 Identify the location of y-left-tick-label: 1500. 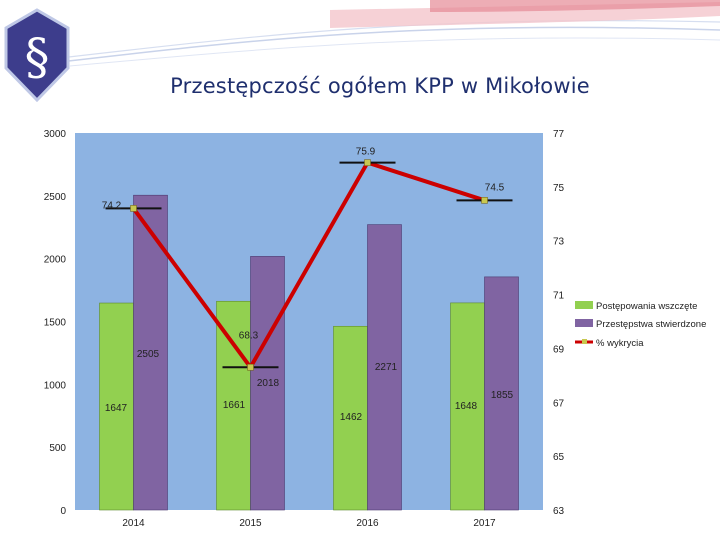
(55, 323).